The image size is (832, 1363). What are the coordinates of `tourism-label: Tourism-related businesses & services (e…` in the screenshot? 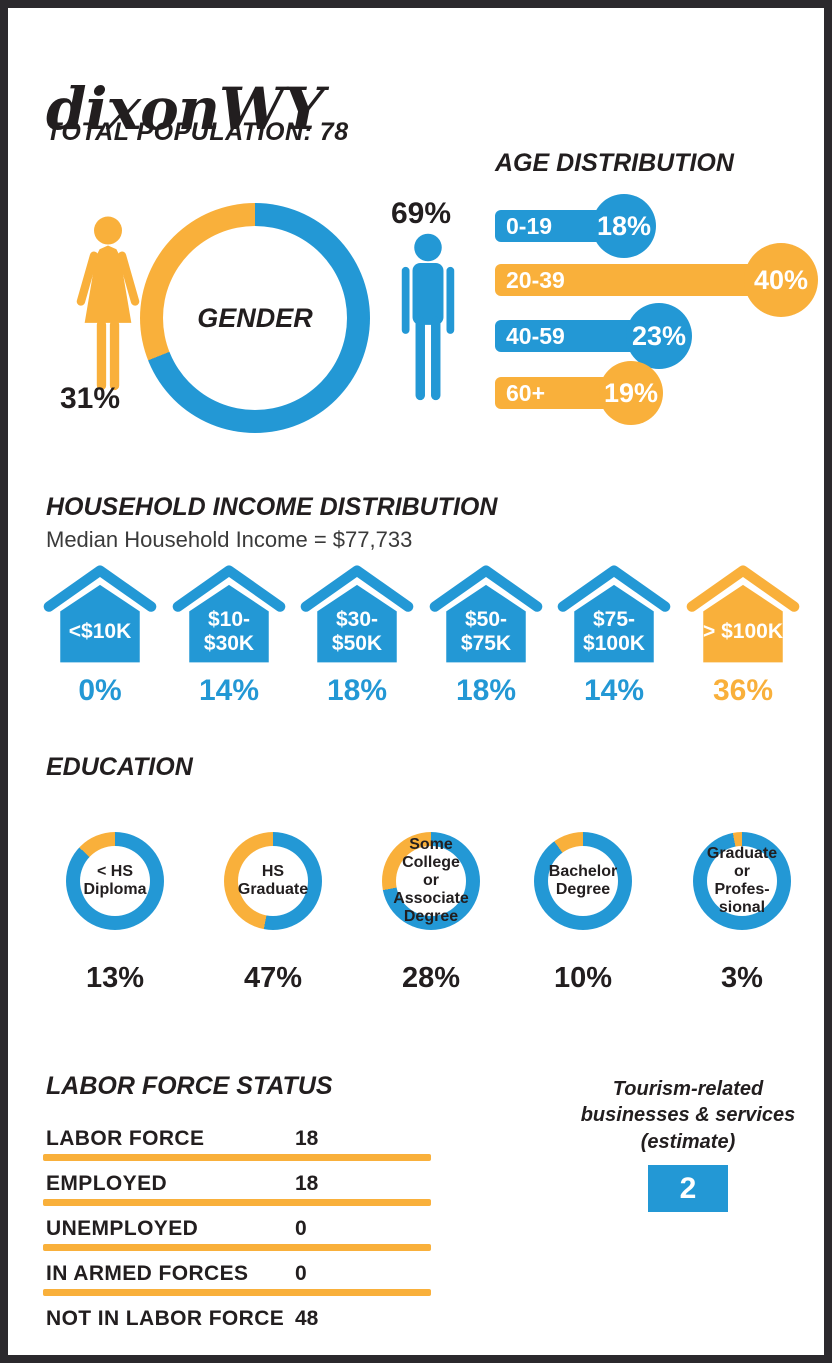 It's located at (688, 1115).